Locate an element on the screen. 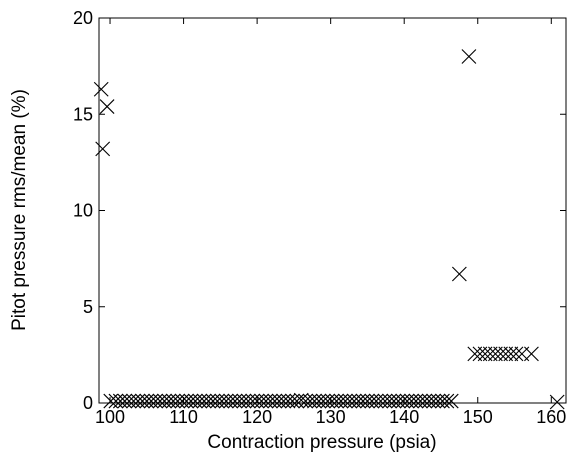 The height and width of the screenshot is (466, 574). x-tick-label: 160 is located at coordinates (551, 417).